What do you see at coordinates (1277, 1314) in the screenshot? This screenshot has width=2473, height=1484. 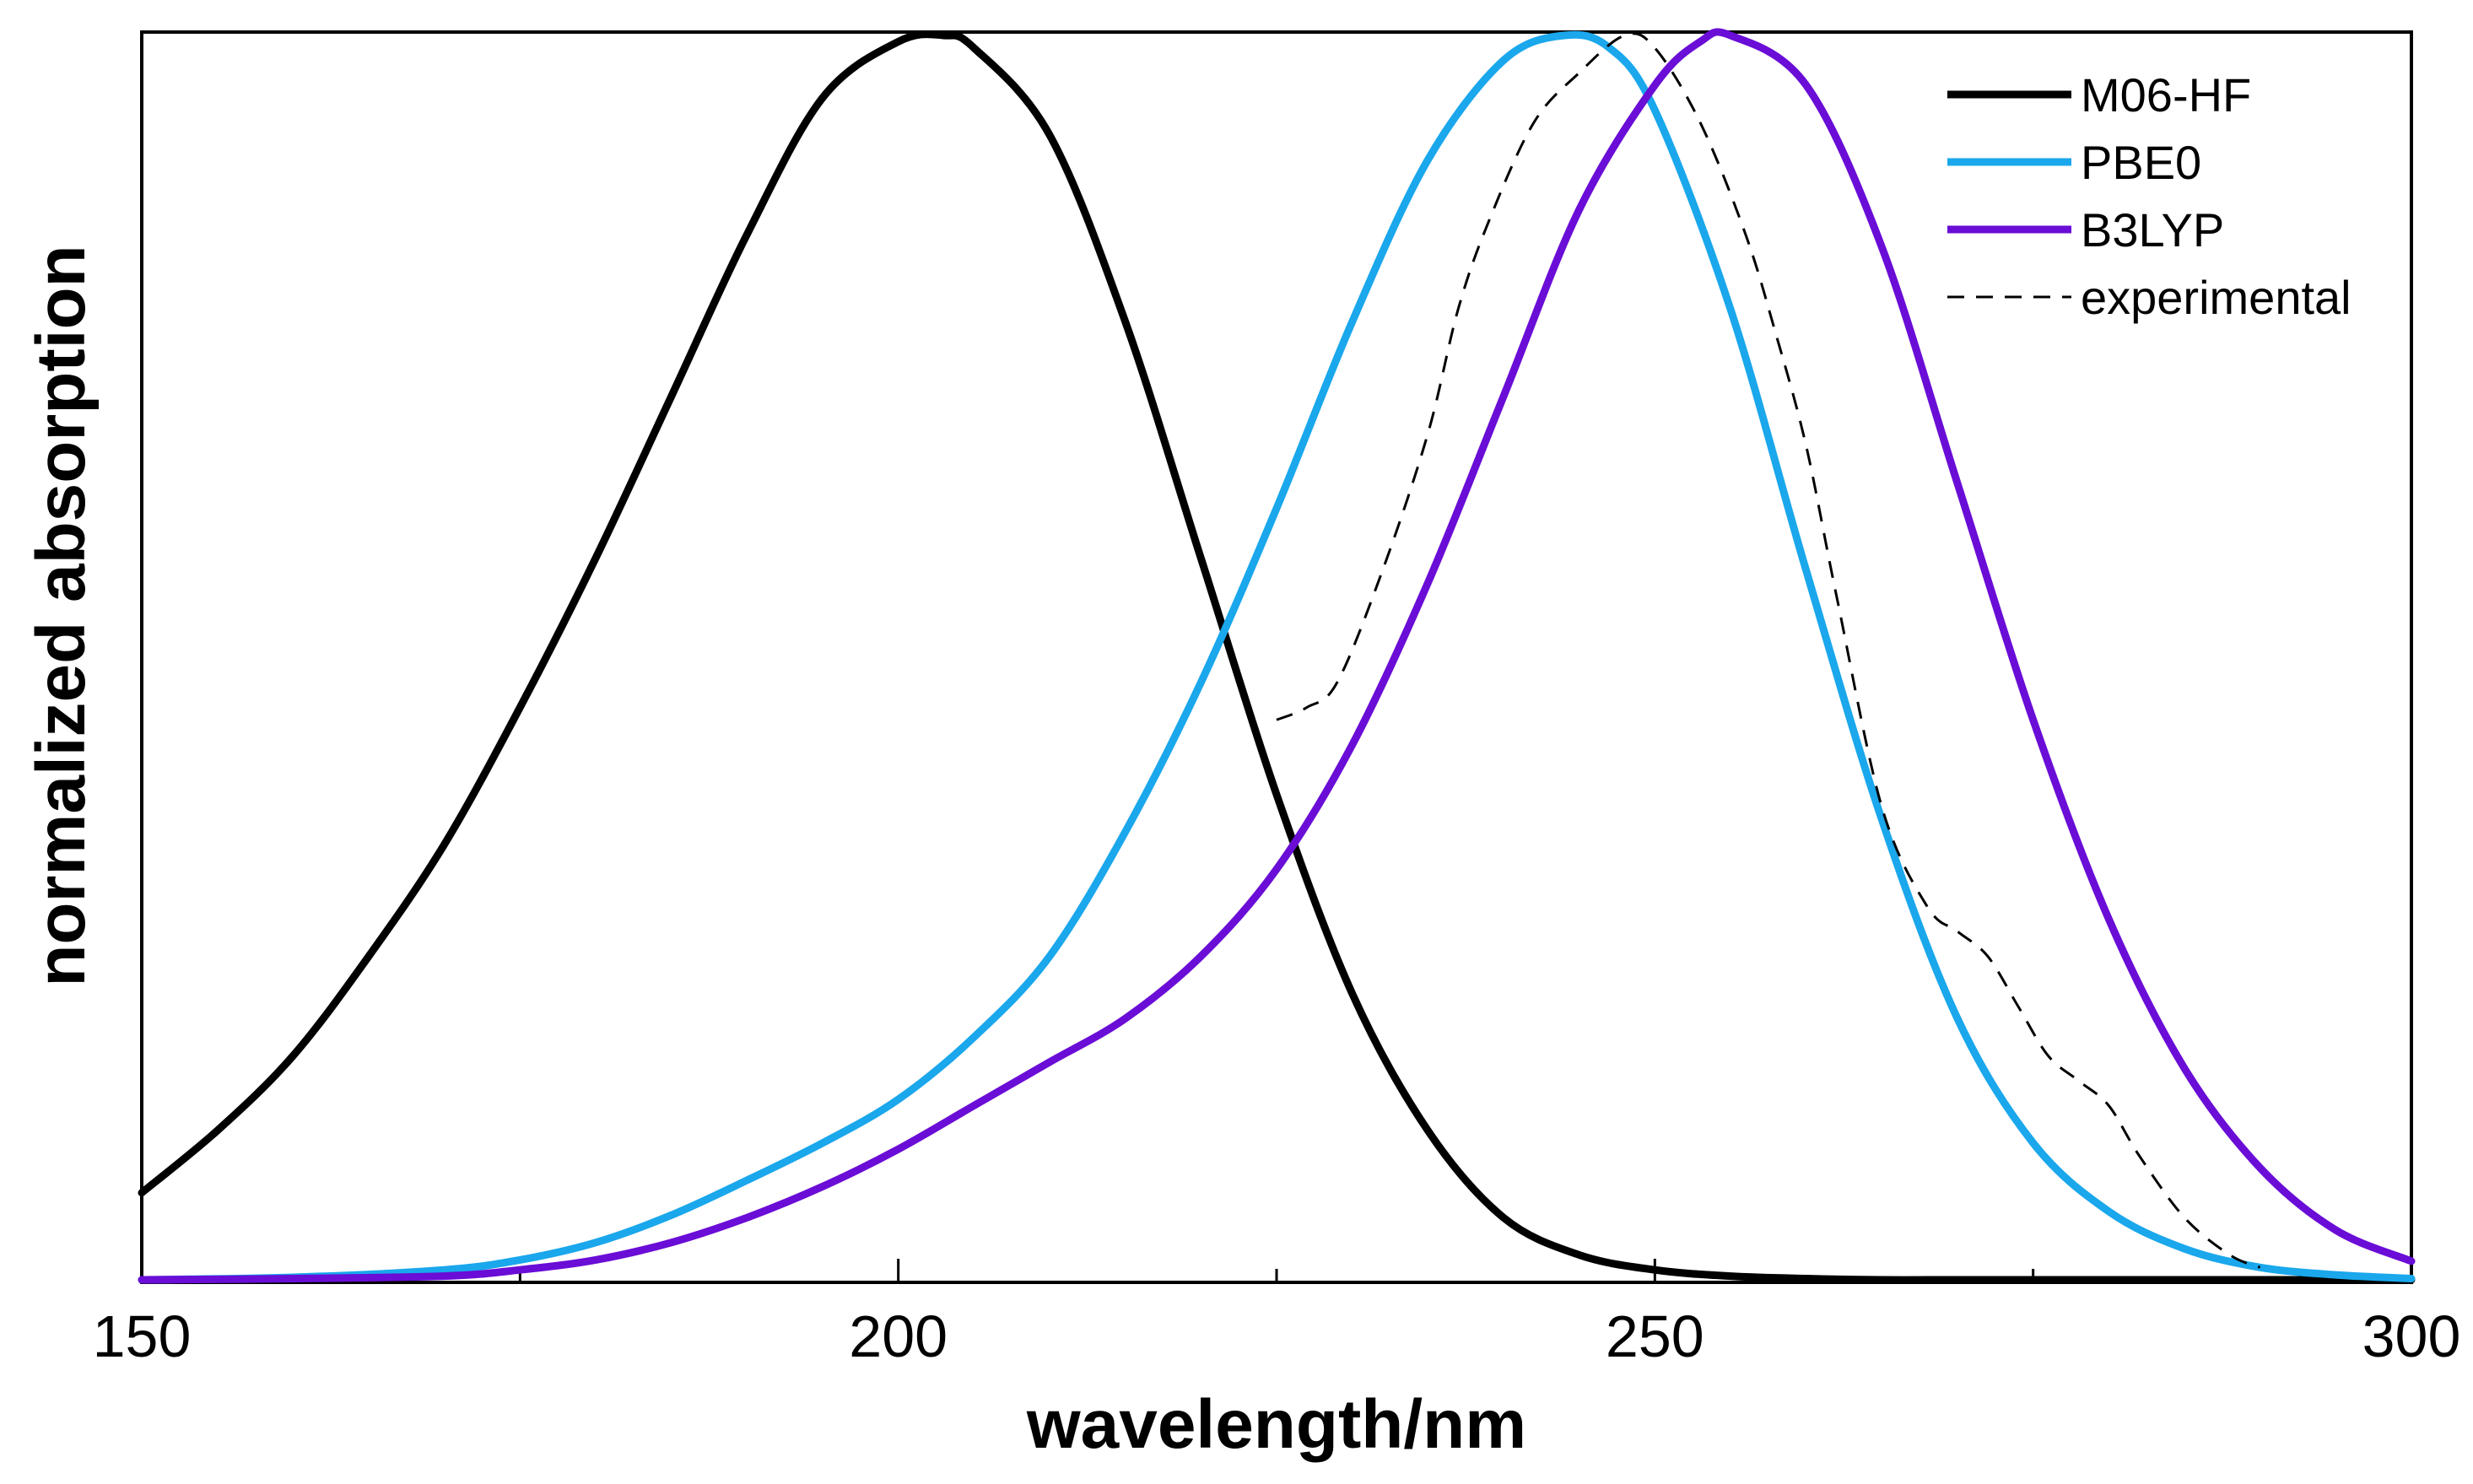 I see `x-axis-ticks: 150 200 250 300` at bounding box center [1277, 1314].